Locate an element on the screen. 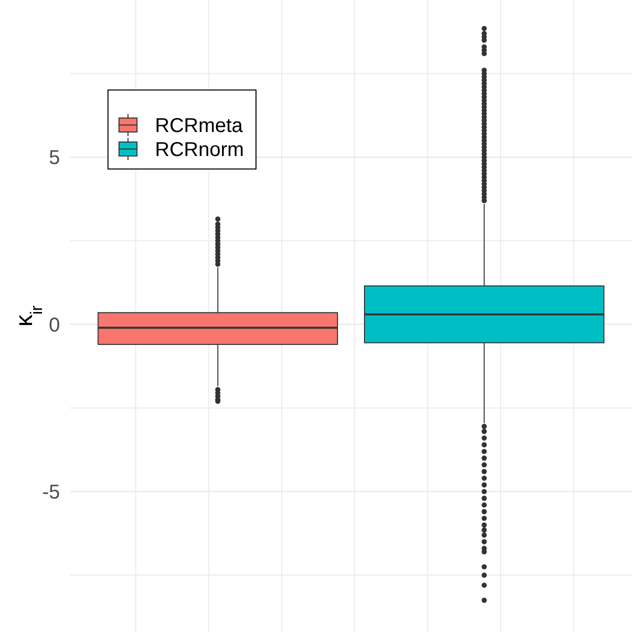 The image size is (632, 632). y-tick-label: -5 is located at coordinates (51, 493).